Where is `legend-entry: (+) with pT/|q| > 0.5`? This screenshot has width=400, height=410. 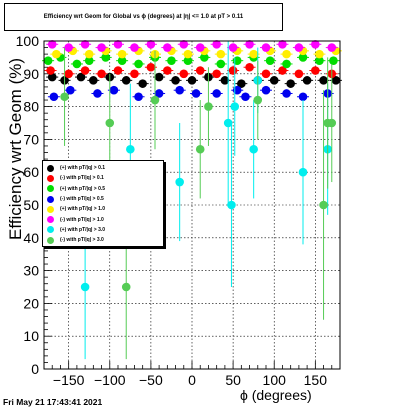 legend-entry: (+) with pT/|q| > 0.5 is located at coordinates (104, 189).